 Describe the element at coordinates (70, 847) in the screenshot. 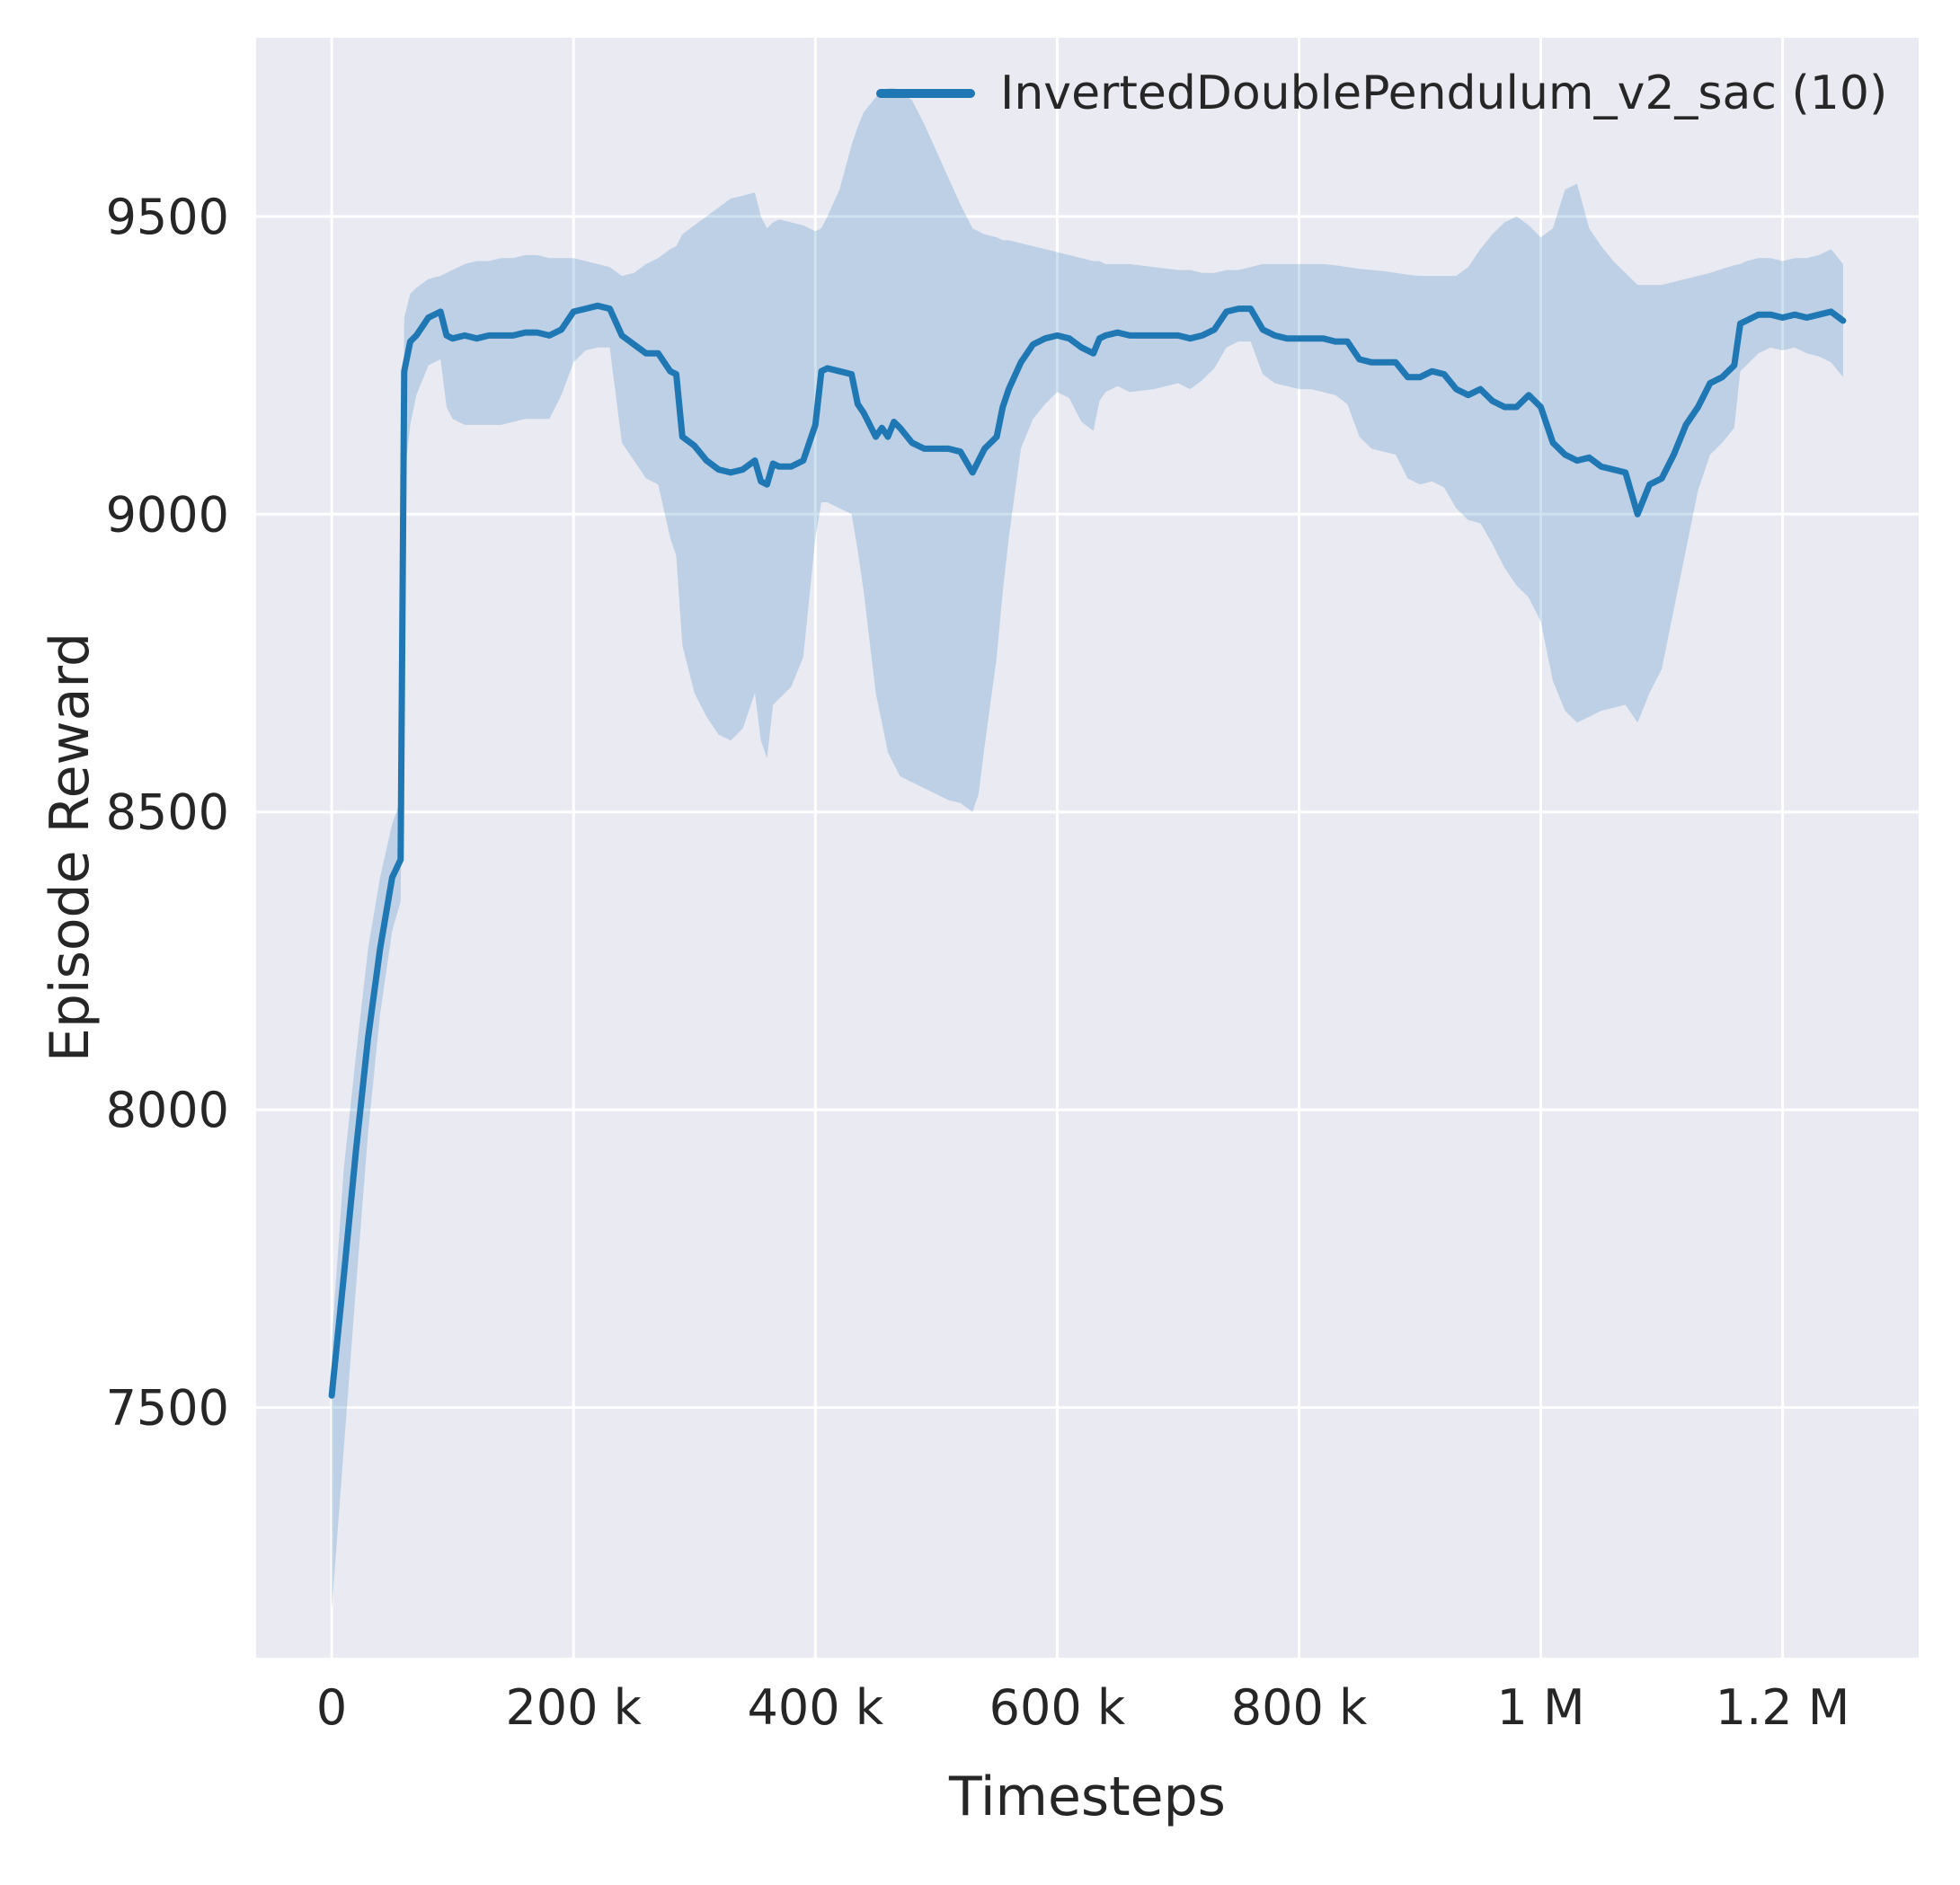

I see `y-axis-label: Episode Reward` at that location.